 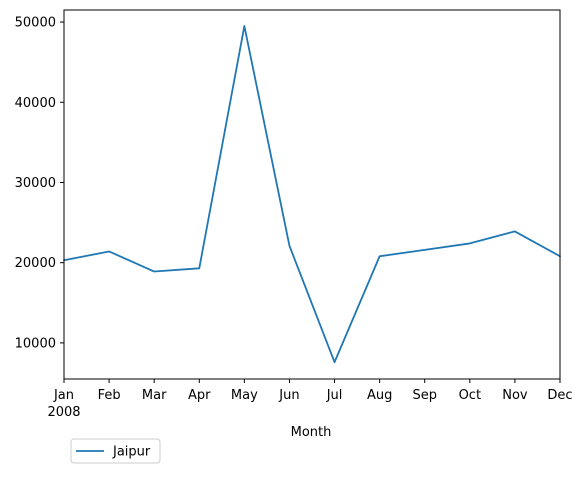 I want to click on x-axis-label: Month, so click(x=311, y=432).